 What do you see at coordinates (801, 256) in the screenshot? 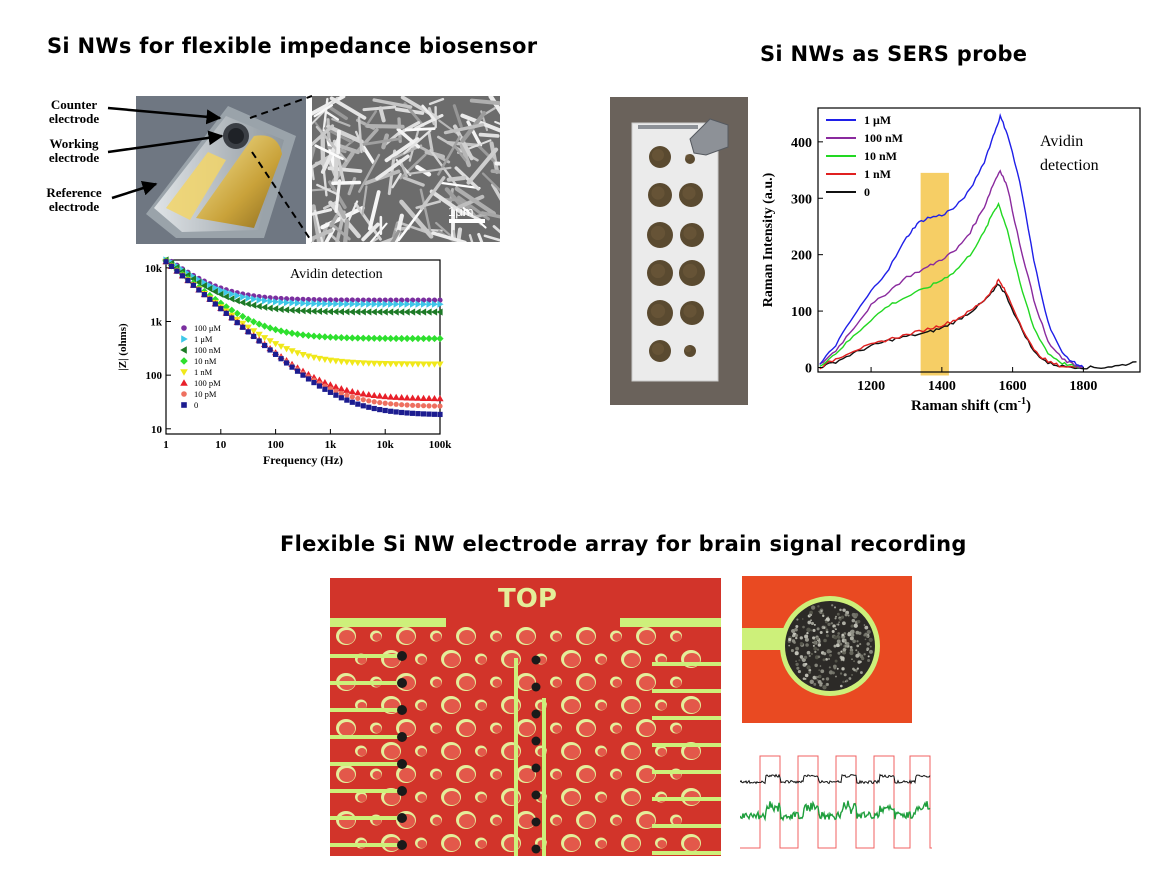
I see `y-tick-label: 200` at bounding box center [801, 256].